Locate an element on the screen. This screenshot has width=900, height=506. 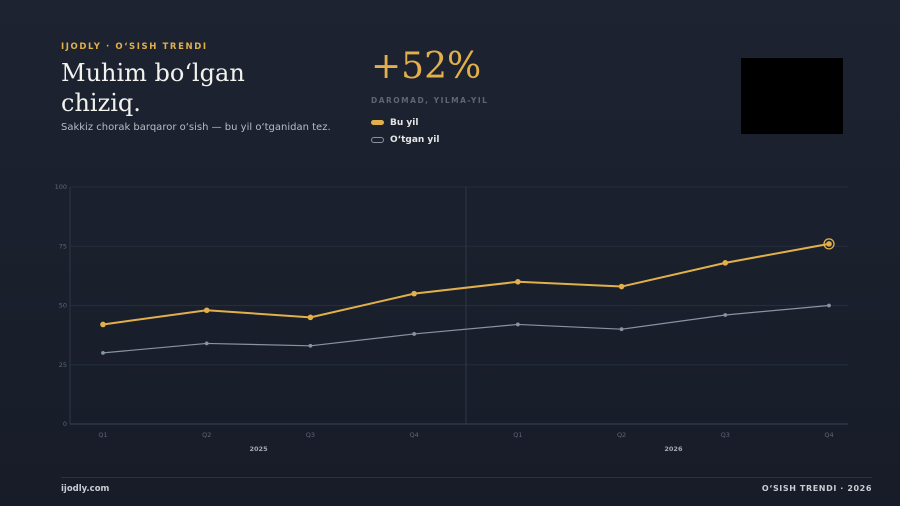
legend-label-current: Bu yil is located at coordinates (404, 122).